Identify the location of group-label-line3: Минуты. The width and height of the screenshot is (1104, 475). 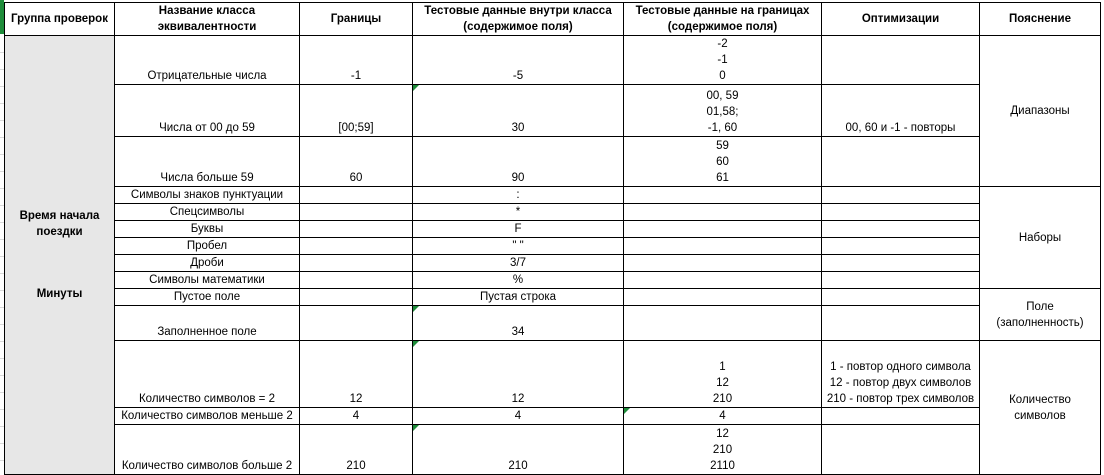
(59, 294).